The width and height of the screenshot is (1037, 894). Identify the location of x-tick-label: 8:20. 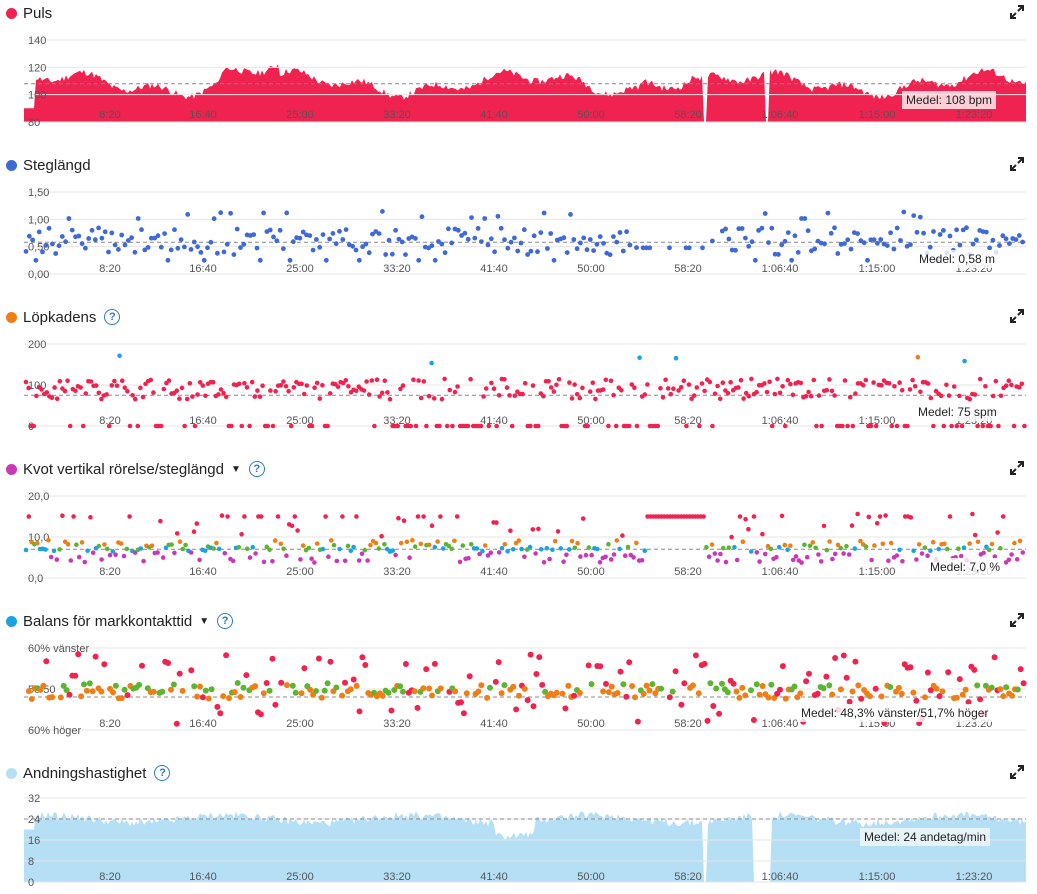
(109, 421).